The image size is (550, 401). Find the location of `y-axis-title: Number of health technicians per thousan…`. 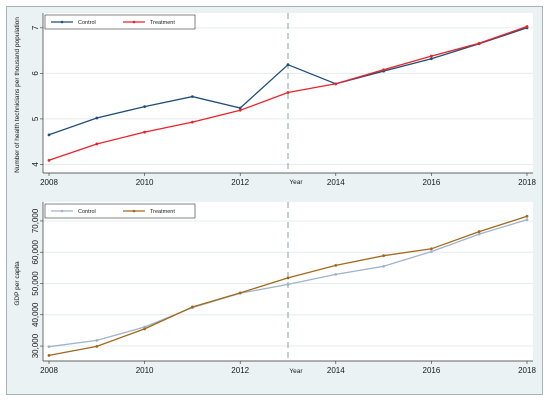

y-axis-title: Number of health technicians per thousan… is located at coordinates (17, 95).